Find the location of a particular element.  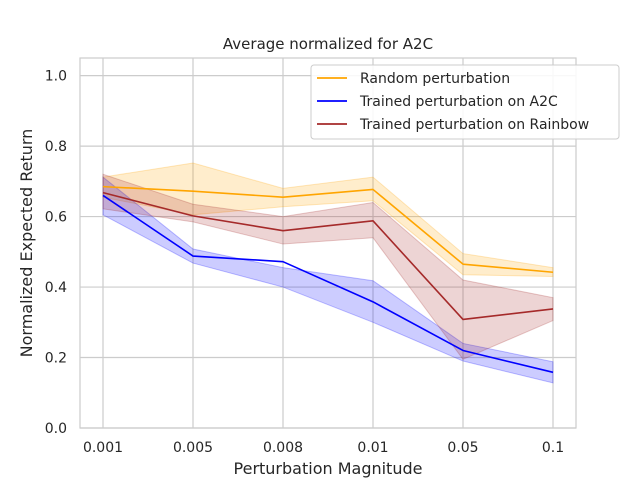

x-tick-labels: 0.001 0.005 0.008 0.01 0.05 0.1 is located at coordinates (323, 448).